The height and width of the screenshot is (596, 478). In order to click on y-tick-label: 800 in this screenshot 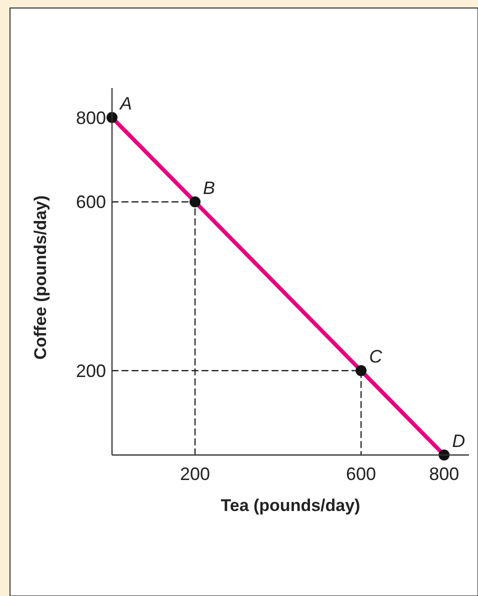, I will do `click(91, 118)`.